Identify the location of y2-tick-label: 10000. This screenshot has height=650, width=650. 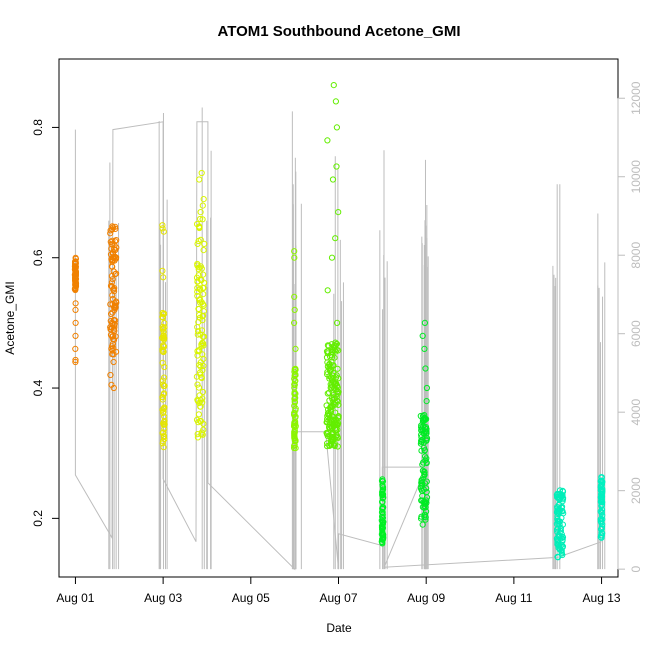
(636, 177).